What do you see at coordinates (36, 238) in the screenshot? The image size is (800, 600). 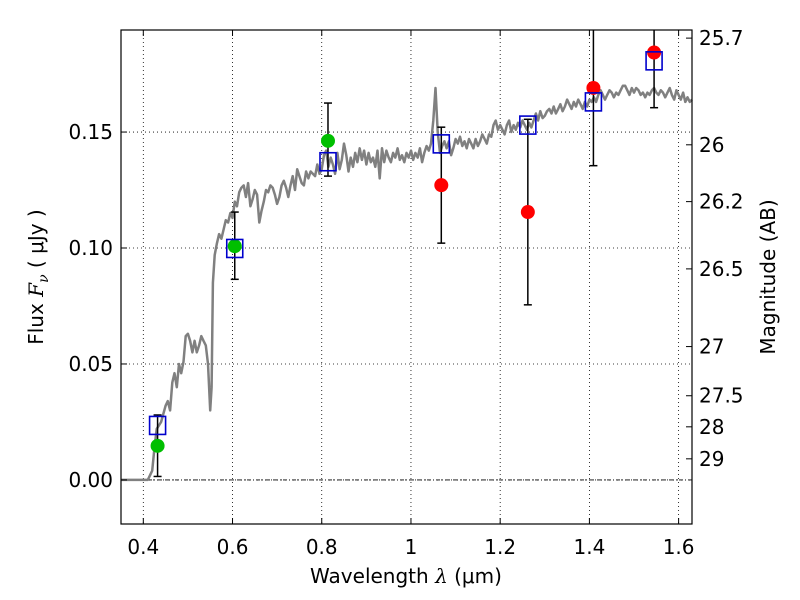 I see `y-axis-unit: μJy` at bounding box center [36, 238].